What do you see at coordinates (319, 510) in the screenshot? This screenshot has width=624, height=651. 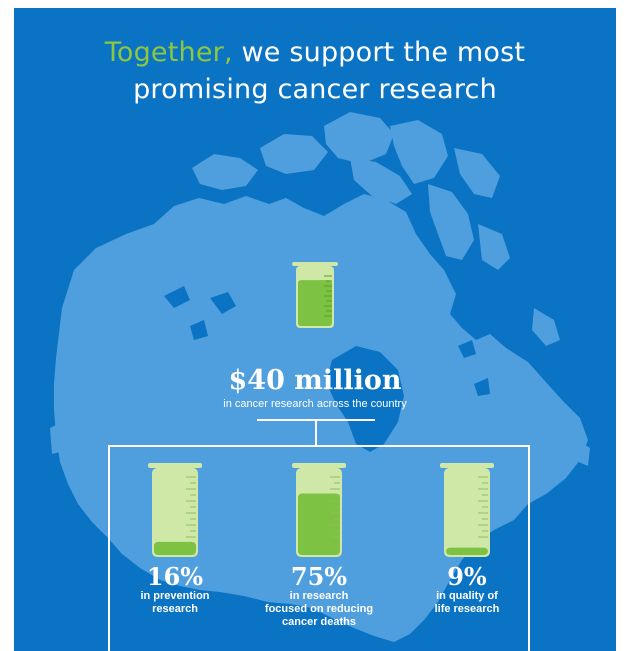 I see `reducing-deaths-beaker-icon` at bounding box center [319, 510].